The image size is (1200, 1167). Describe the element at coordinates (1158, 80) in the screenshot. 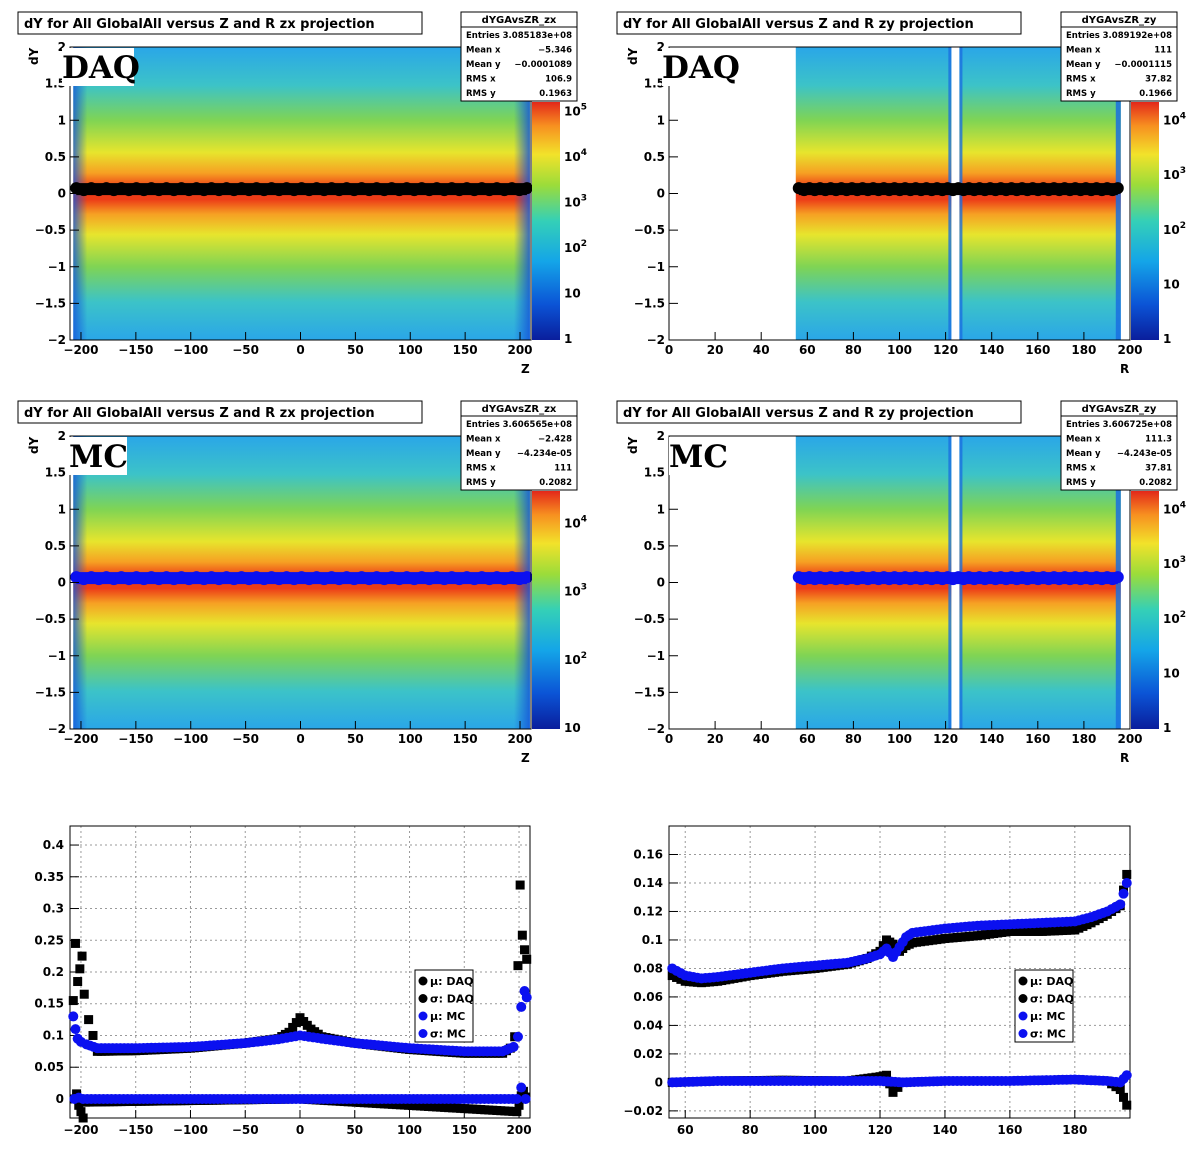

I see `stats-value: 37.82` at that location.